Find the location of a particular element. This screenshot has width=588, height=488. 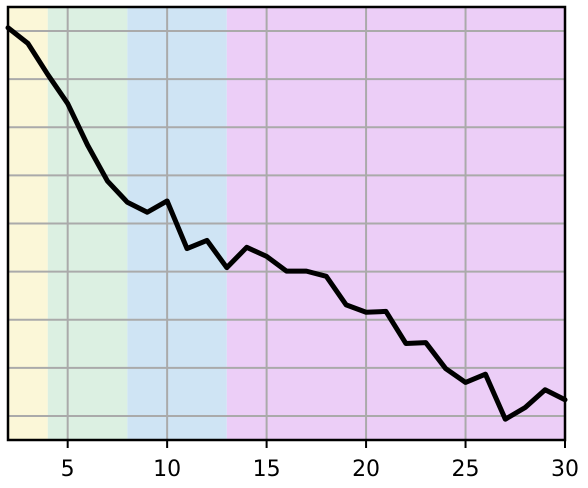

x-tick-label: 15 is located at coordinates (267, 469).